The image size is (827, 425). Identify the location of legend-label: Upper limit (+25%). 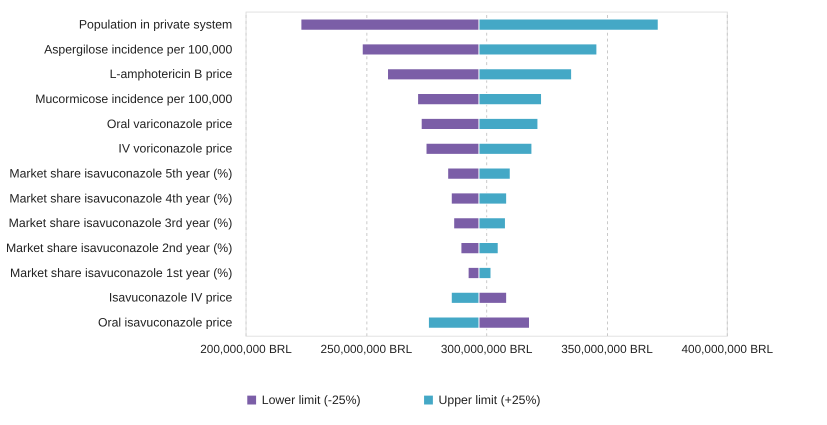
(489, 399).